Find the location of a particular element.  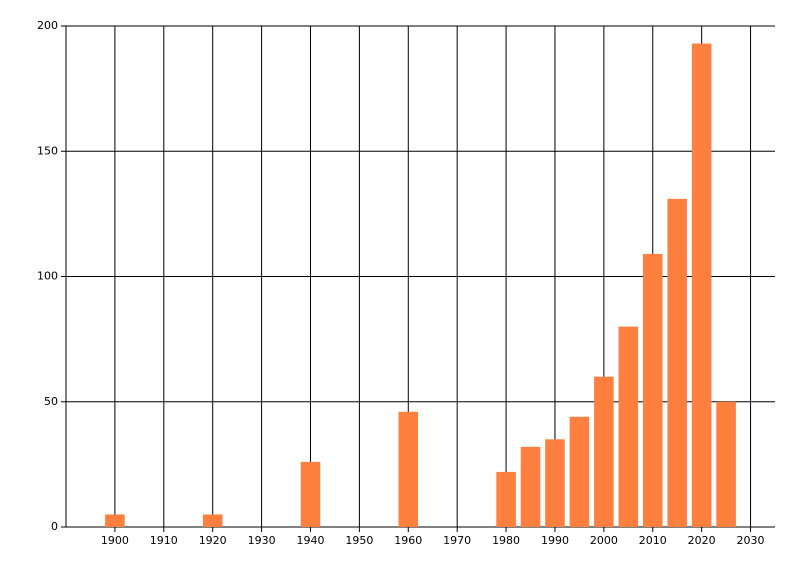

x-tick-label: 1960 is located at coordinates (408, 540).